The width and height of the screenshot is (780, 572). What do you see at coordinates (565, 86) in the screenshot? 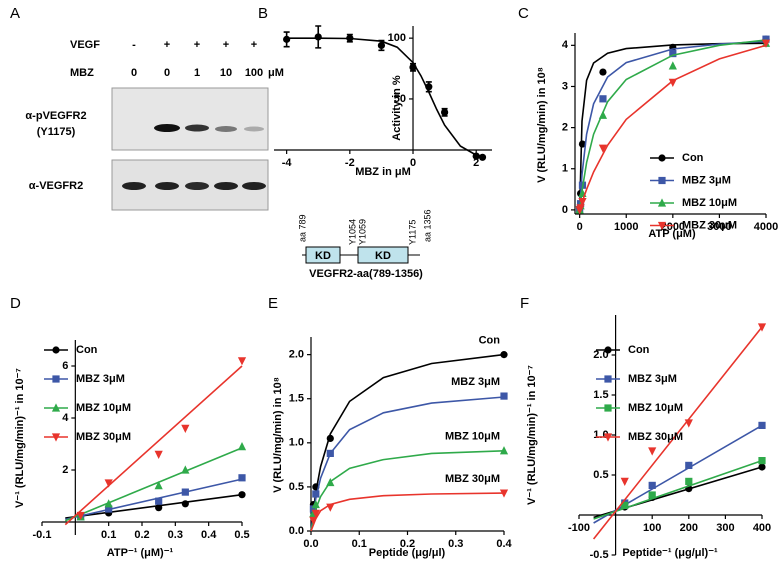
I see `y-tick-label: 3` at bounding box center [565, 86].